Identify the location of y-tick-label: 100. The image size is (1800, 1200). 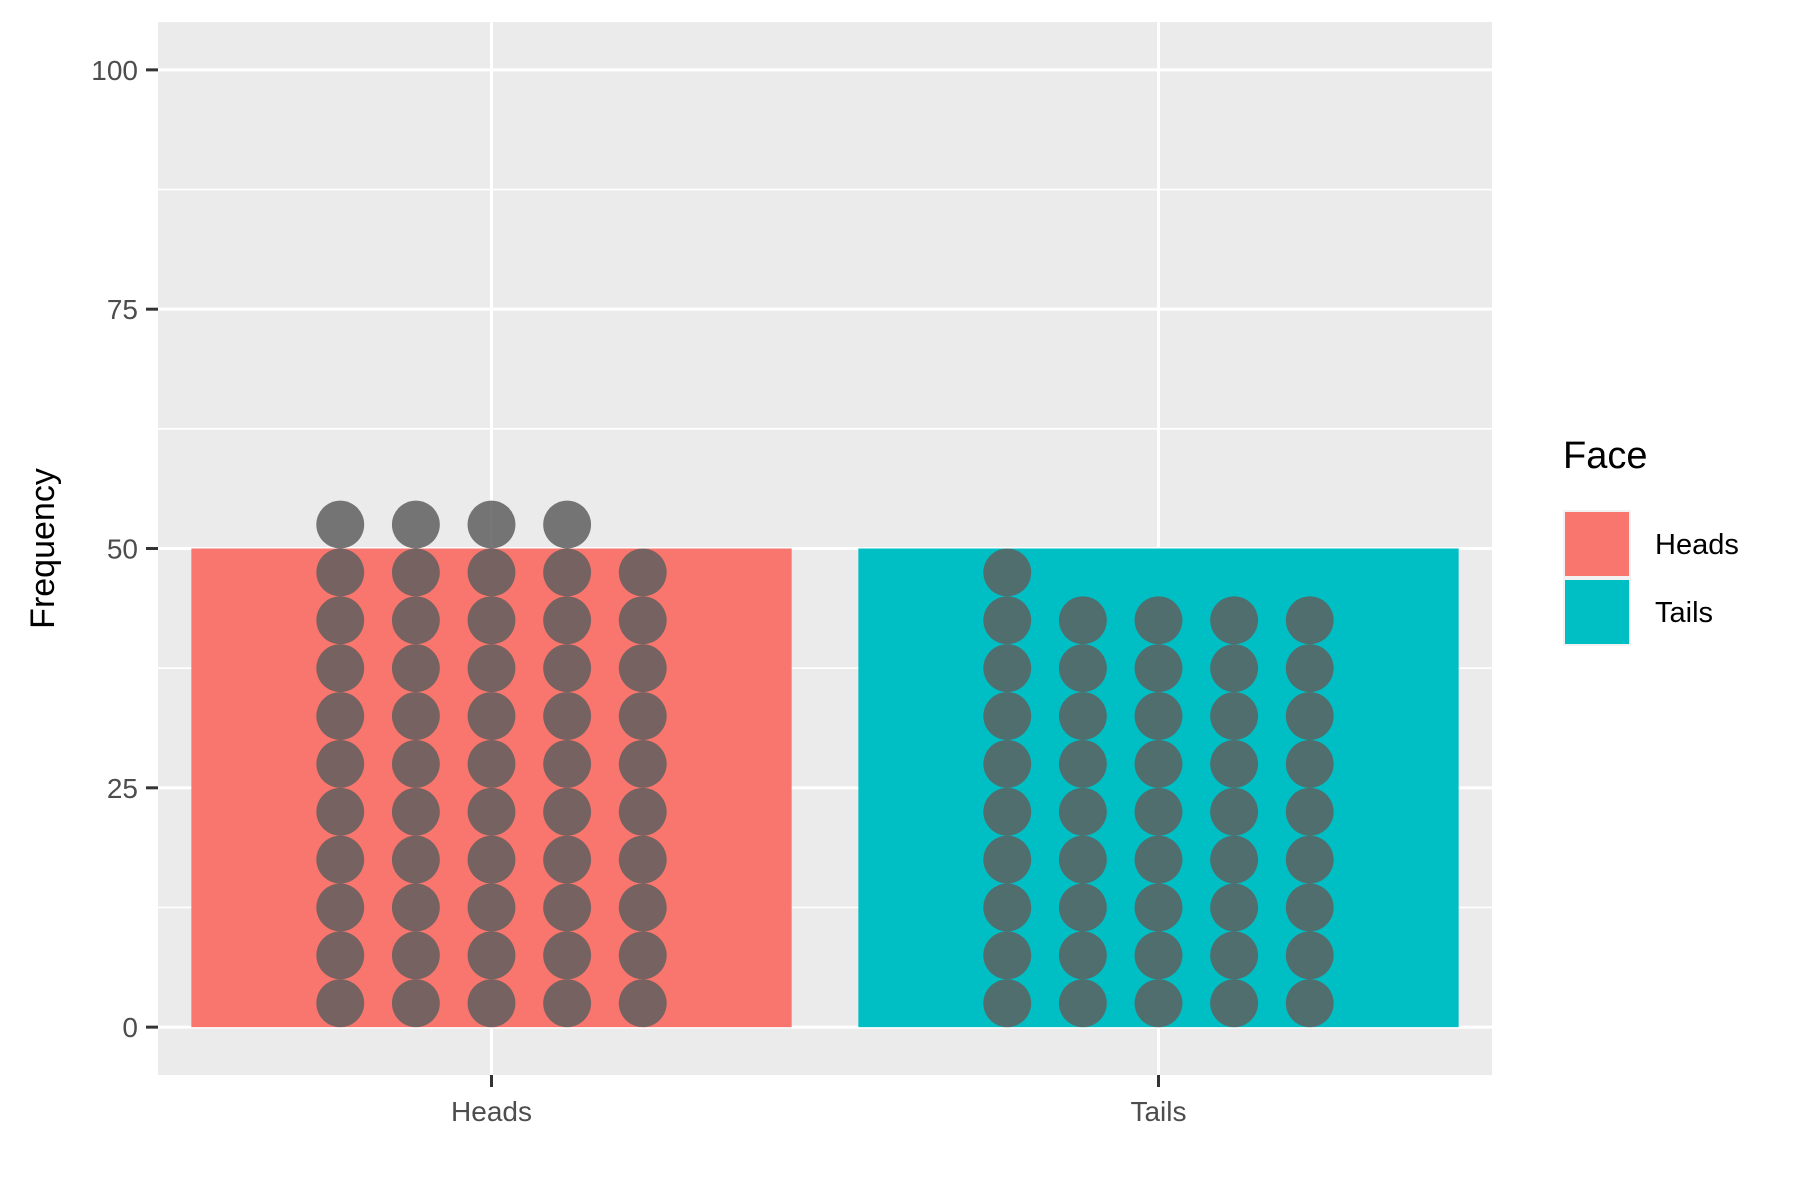
(114, 70).